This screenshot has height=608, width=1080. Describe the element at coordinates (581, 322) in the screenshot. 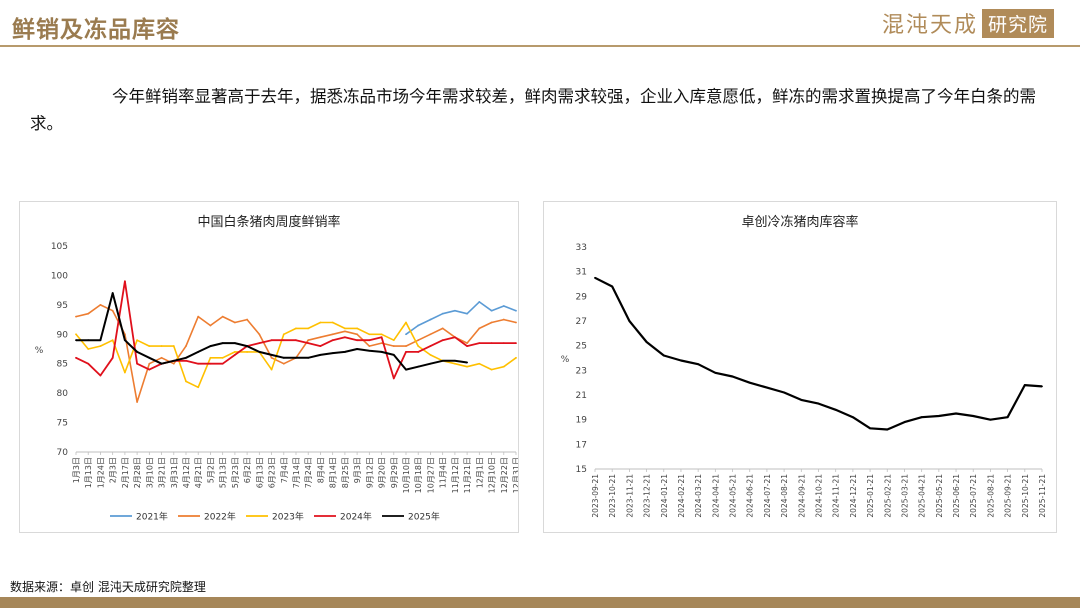

I see `y-tick-label: 27` at that location.